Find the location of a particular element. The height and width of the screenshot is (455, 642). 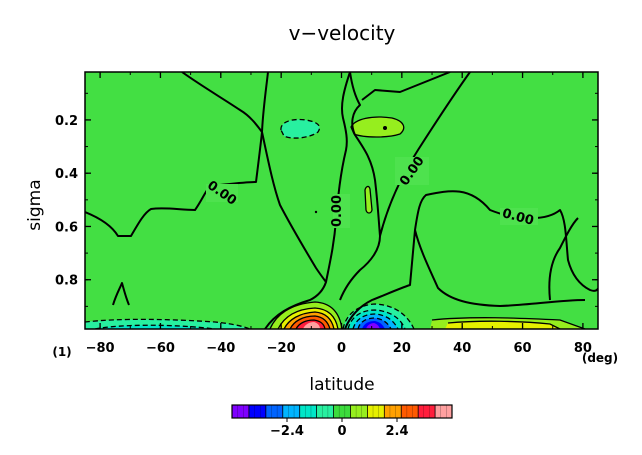

contour-label-2: 0.00 is located at coordinates (337, 211).